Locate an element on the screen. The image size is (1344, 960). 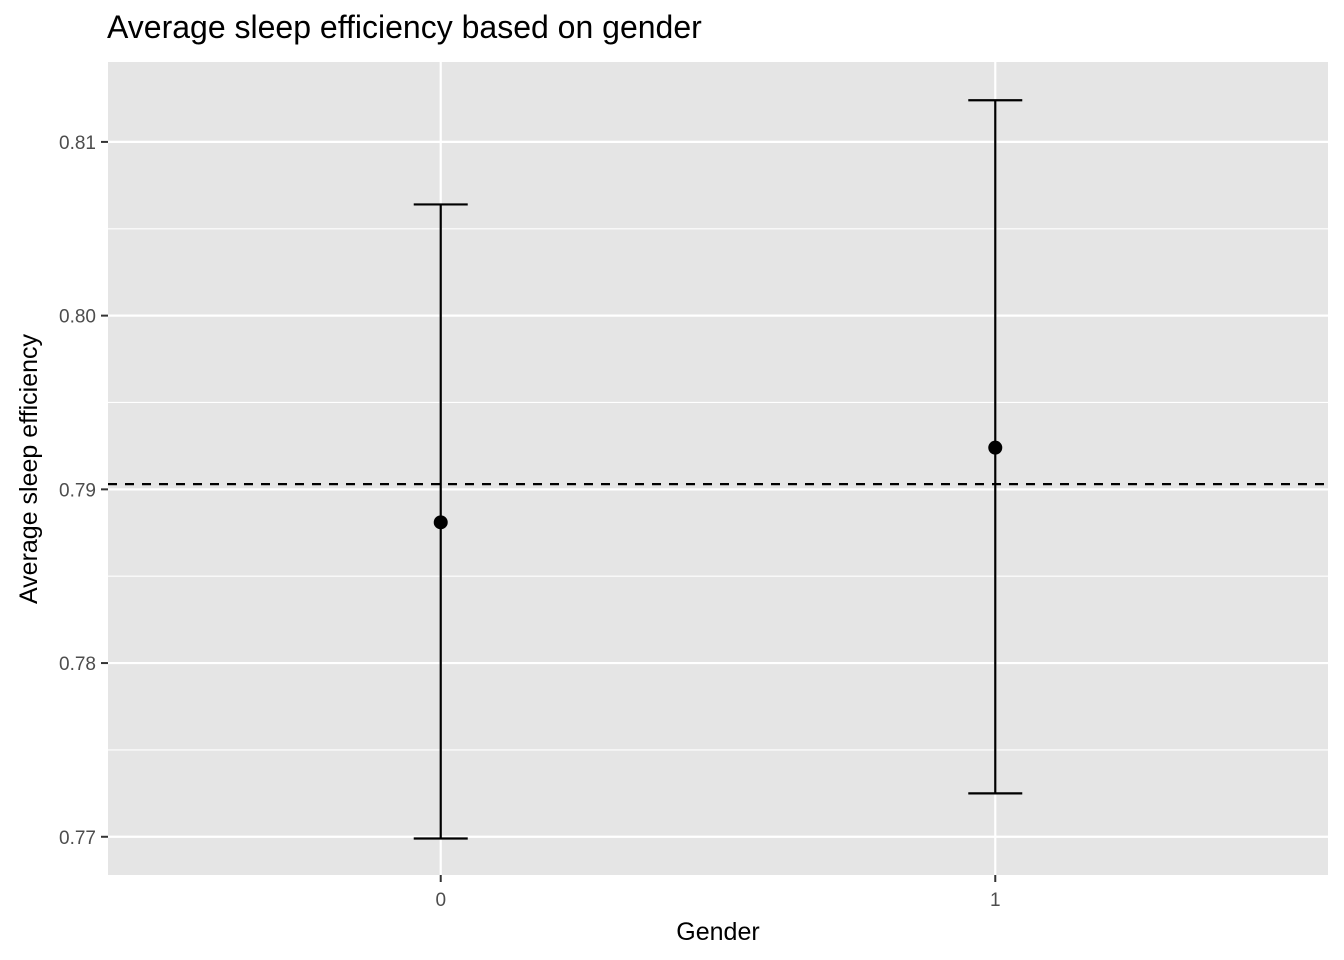
x-tick-label: 0 is located at coordinates (440, 900).